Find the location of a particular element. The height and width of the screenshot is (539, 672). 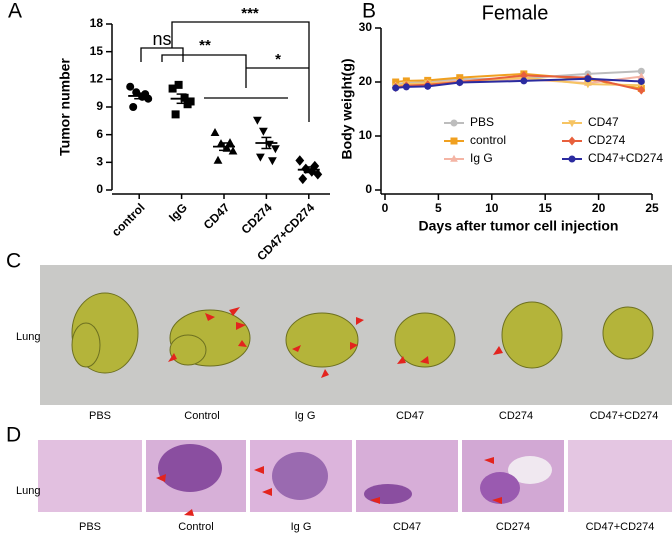

x-tick-label: 5 is located at coordinates (438, 208).